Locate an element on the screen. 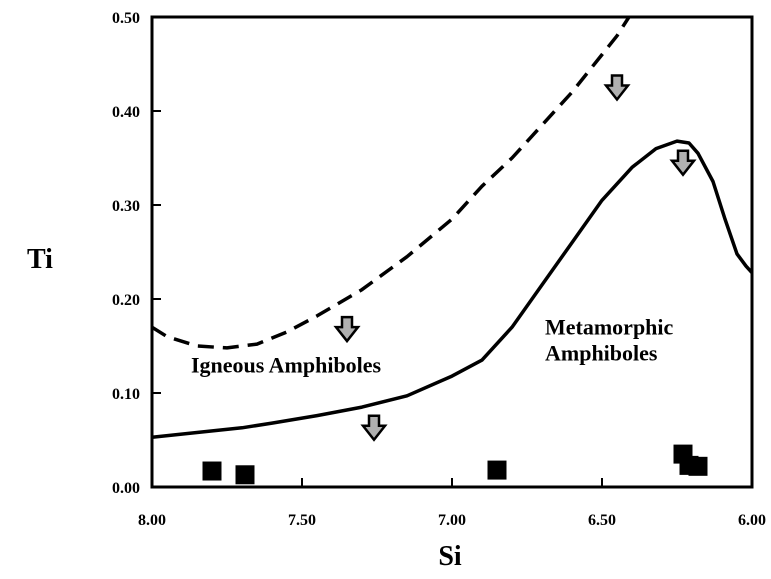  x-tick-label: 8.00 is located at coordinates (152, 520).